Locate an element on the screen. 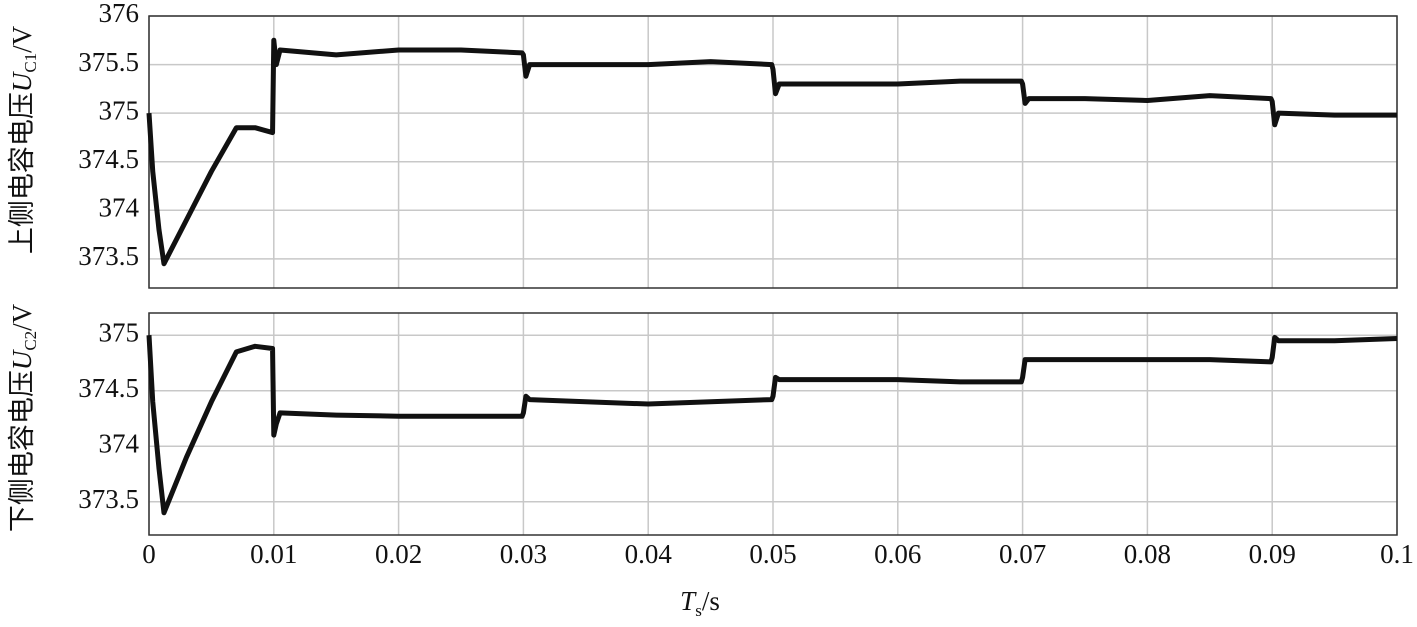 The image size is (1417, 627). axis-label-part: 上侧电容电压 is located at coordinates (22, 173).